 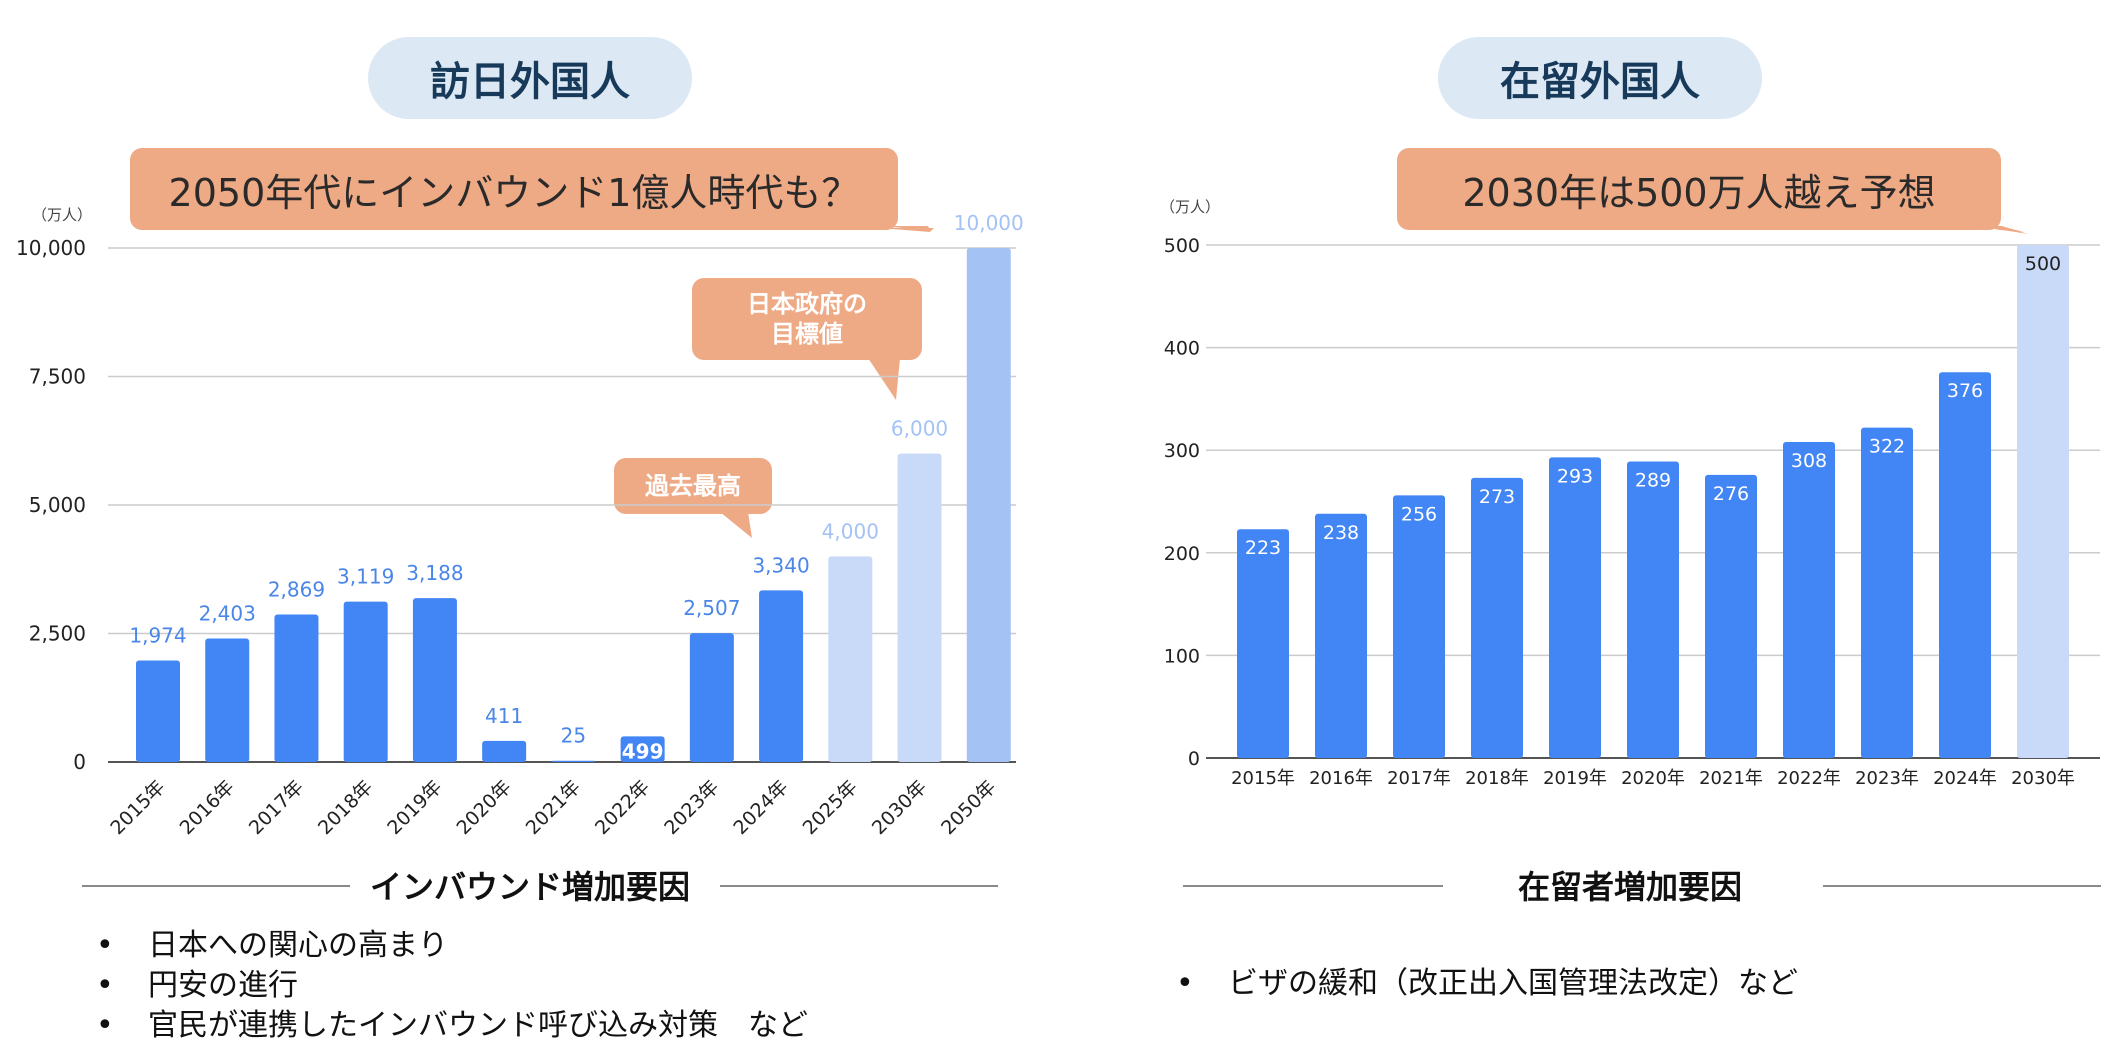 What do you see at coordinates (1194, 759) in the screenshot?
I see `right-ytick-label: 0` at bounding box center [1194, 759].